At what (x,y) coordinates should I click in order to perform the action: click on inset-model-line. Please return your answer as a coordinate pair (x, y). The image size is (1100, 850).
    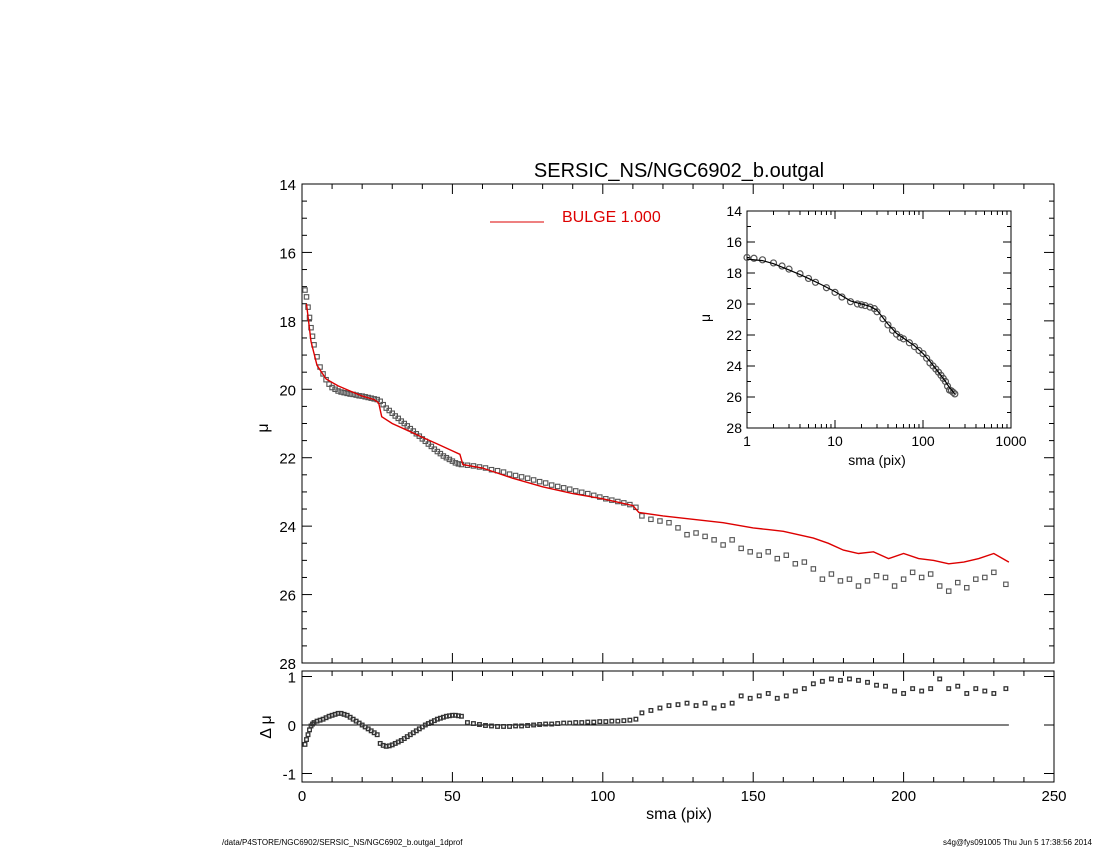
    Looking at the image, I should click on (851, 326).